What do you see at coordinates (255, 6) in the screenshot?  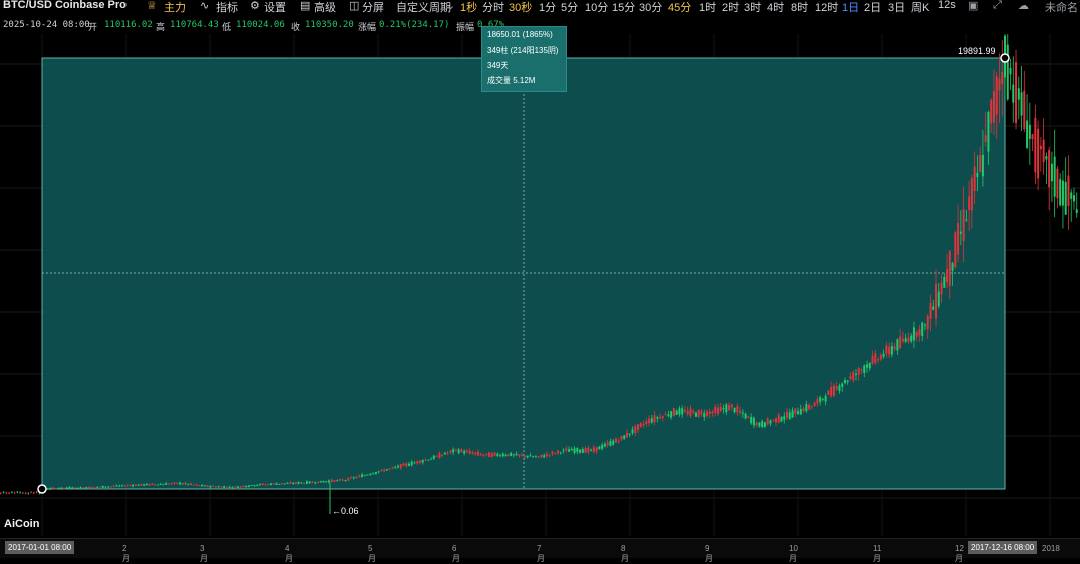 I see `gear-icon: ⚙` at bounding box center [255, 6].